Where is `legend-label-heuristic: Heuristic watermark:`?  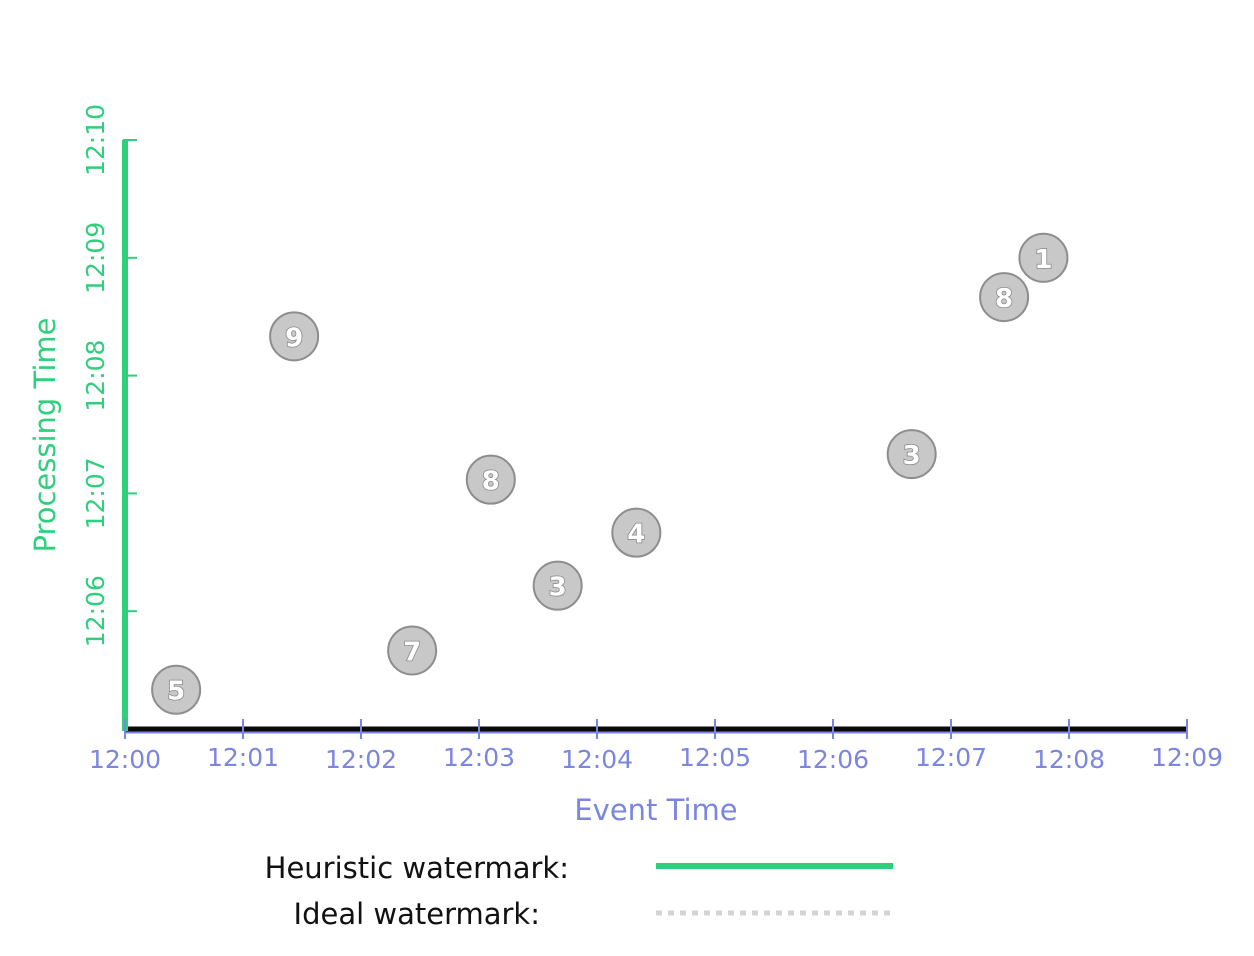 legend-label-heuristic: Heuristic watermark: is located at coordinates (417, 868).